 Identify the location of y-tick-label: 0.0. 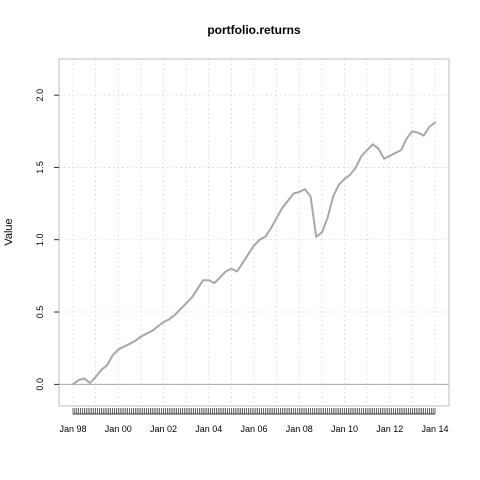
(40, 384).